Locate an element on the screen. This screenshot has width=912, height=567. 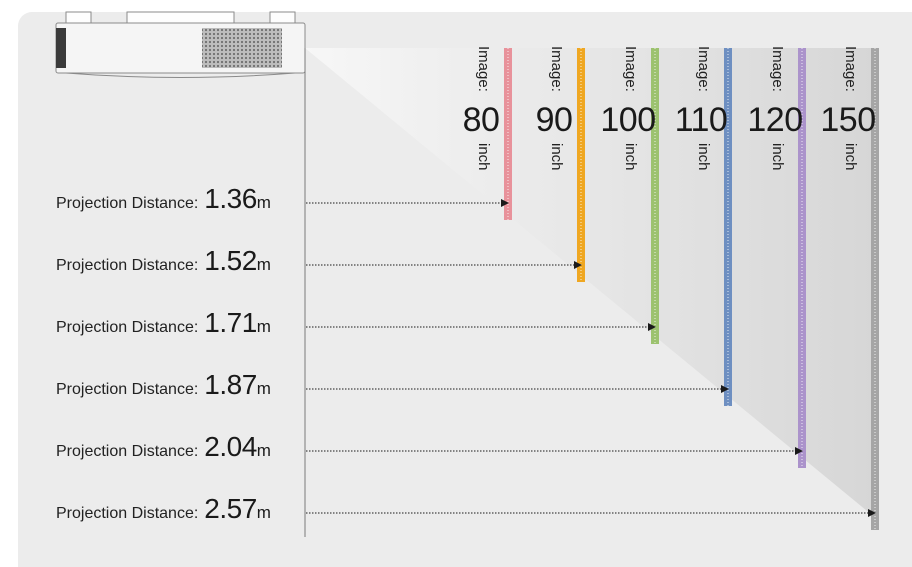
distance-label: Projection Distance: 1.36m is located at coordinates (163, 199).